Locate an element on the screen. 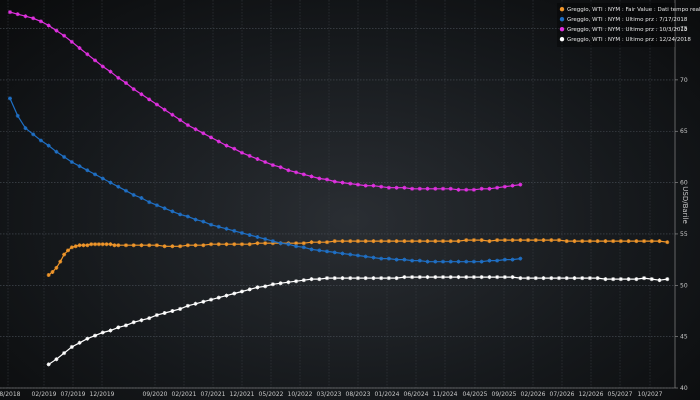 The width and height of the screenshot is (700, 400). x-tick-label: 01/2024 is located at coordinates (387, 394).